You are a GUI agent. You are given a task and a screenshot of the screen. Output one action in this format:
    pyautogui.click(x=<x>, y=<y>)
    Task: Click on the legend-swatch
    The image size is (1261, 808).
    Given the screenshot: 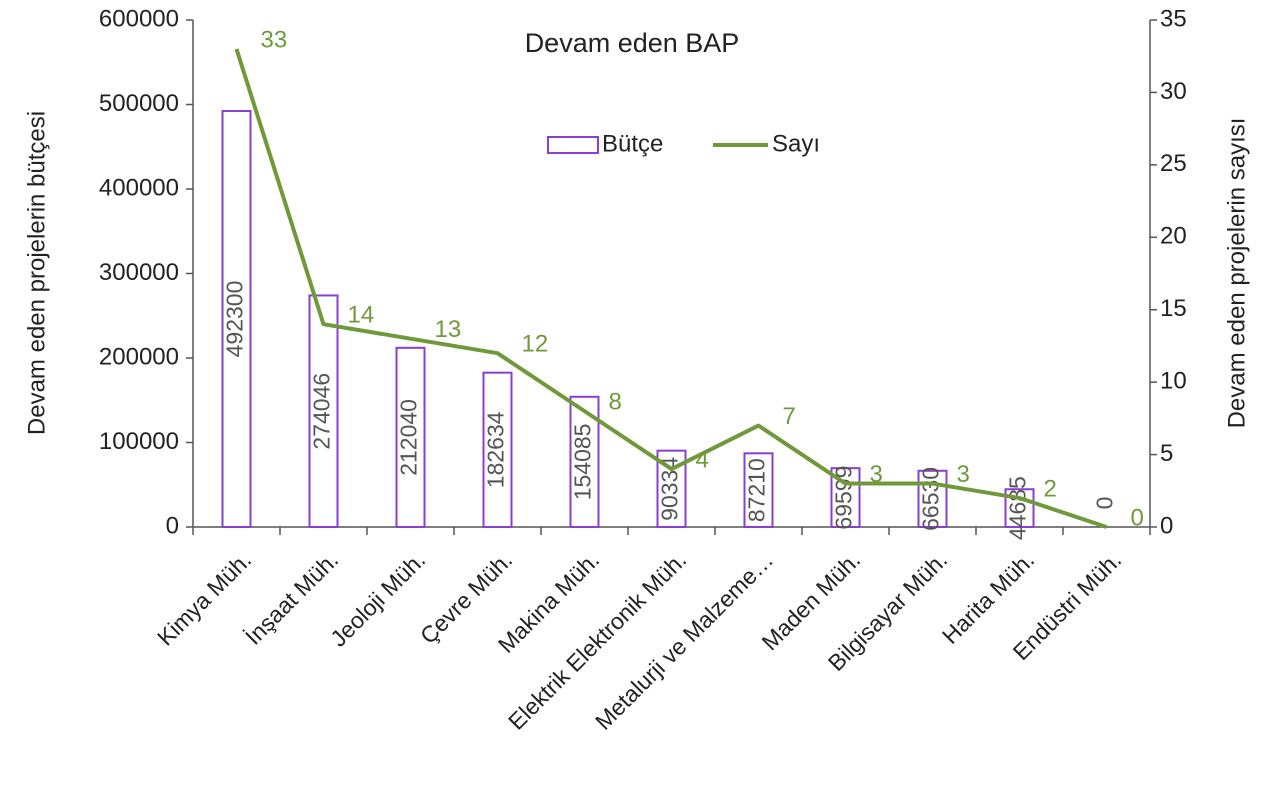 What is the action you would take?
    pyautogui.click(x=573, y=145)
    